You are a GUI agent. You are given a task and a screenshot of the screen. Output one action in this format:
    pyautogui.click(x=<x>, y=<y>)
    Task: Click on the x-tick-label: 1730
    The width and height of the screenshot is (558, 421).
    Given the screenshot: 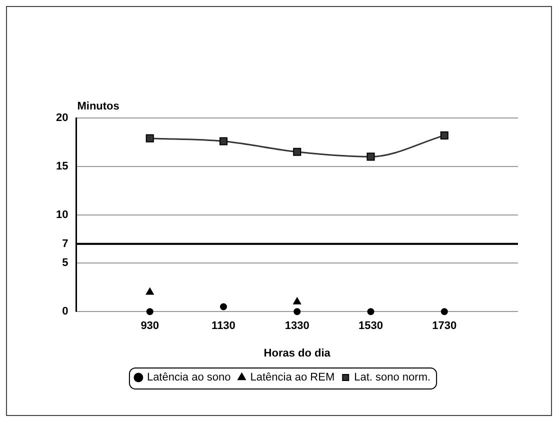 What is the action you would take?
    pyautogui.click(x=444, y=326)
    